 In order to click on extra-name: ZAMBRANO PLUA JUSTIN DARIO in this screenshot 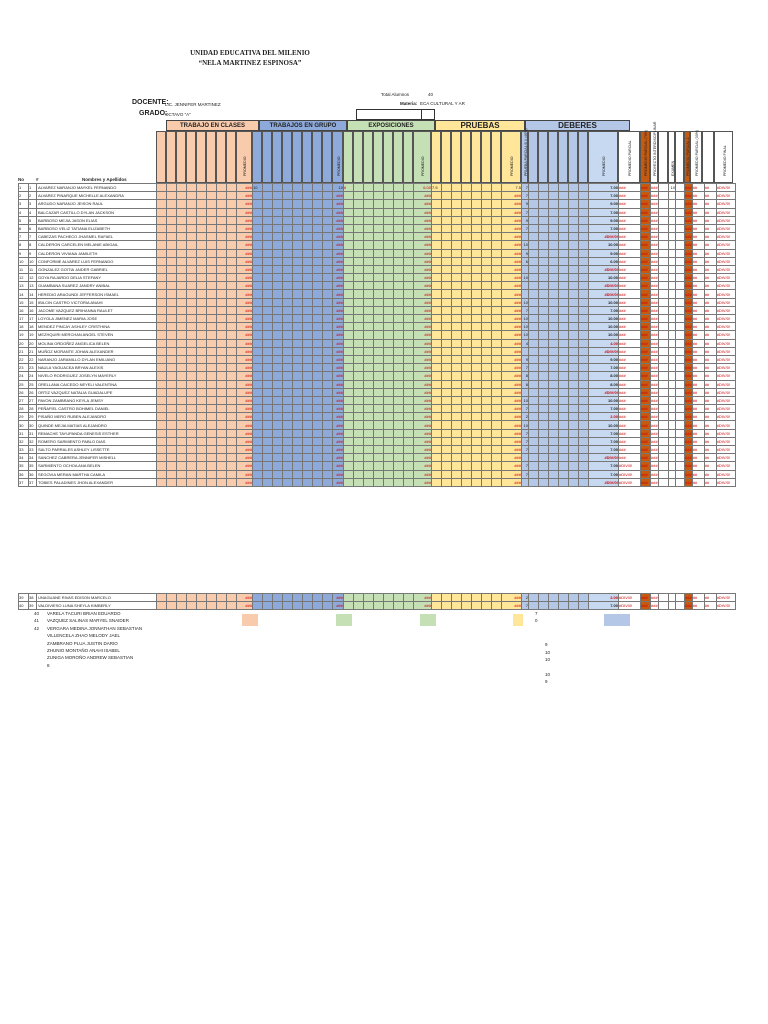, I will do `click(82, 643)`.